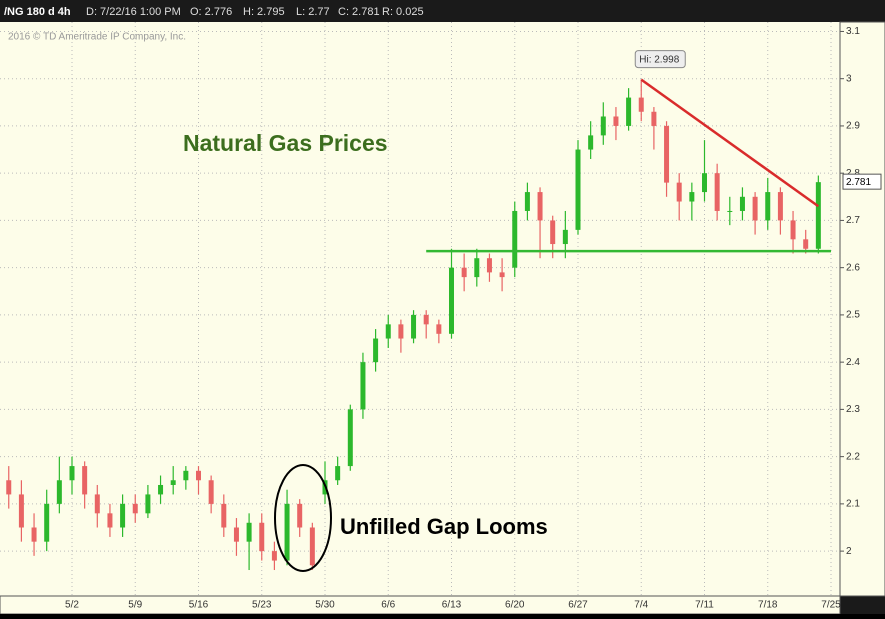 This screenshot has height=619, width=885. Describe the element at coordinates (768, 605) in the screenshot. I see `x-tick-label: 7/18` at that location.